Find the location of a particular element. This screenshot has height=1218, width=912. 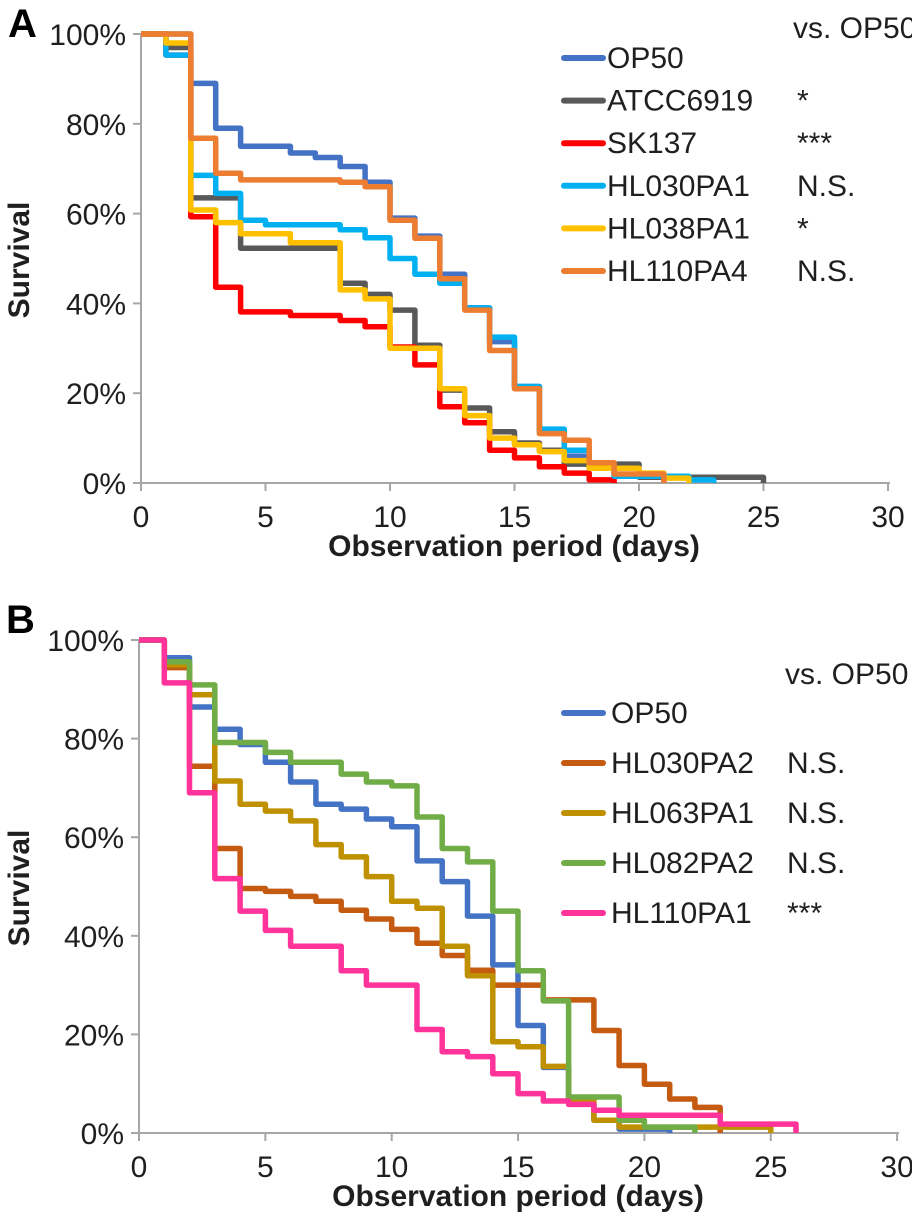

legend-label: HL030PA2 is located at coordinates (682, 763).